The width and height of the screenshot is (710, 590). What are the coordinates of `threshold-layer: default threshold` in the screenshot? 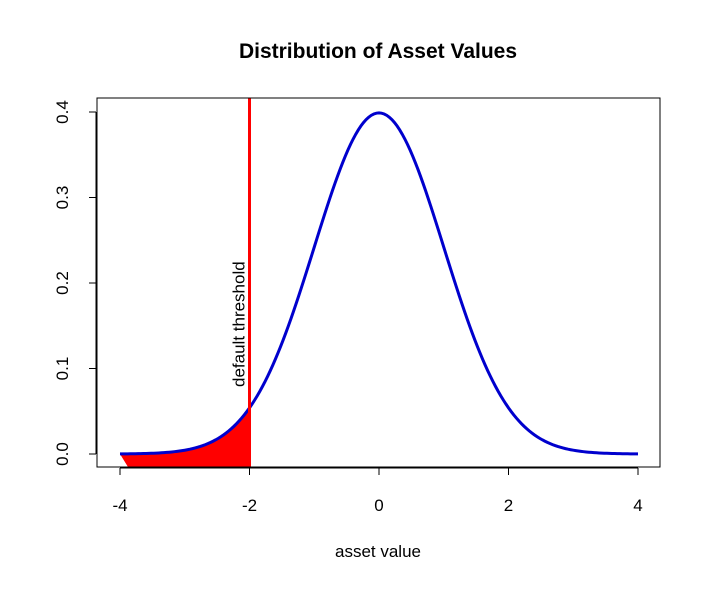 It's located at (240, 282).